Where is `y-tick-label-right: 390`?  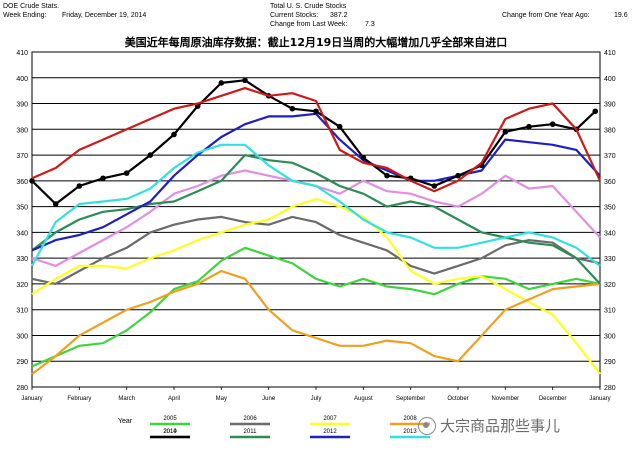
y-tick-label-right: 390 is located at coordinates (610, 105).